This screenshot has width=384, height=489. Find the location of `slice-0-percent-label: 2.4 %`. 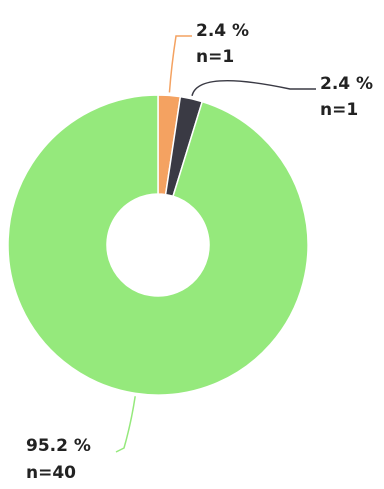

slice-0-percent-label: 2.4 % is located at coordinates (222, 31).